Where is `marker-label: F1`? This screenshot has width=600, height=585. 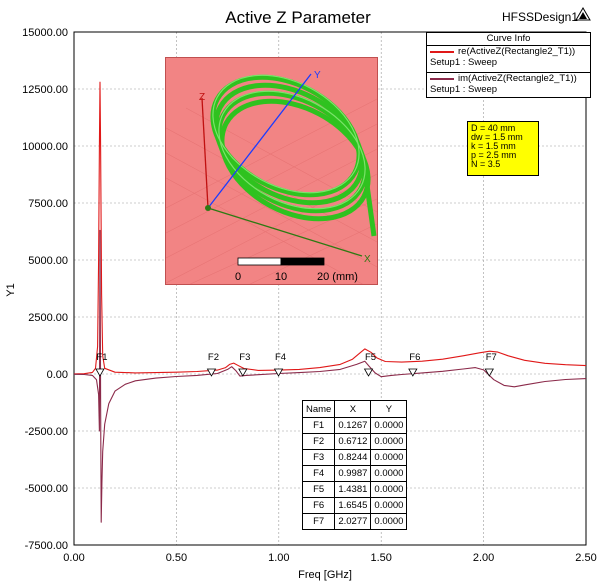
marker-label: F1 is located at coordinates (101, 357).